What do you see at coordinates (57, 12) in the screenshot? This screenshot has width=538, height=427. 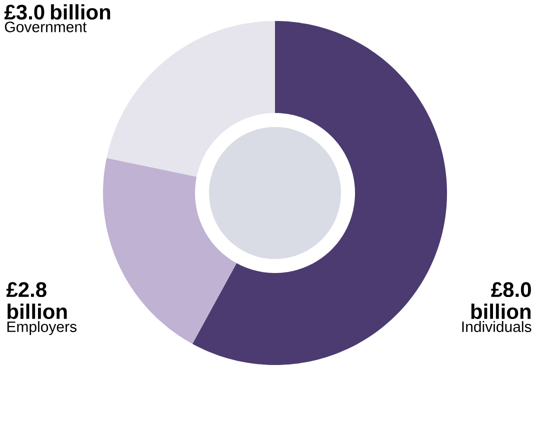 I see `data-label: £3.0 billion` at bounding box center [57, 12].